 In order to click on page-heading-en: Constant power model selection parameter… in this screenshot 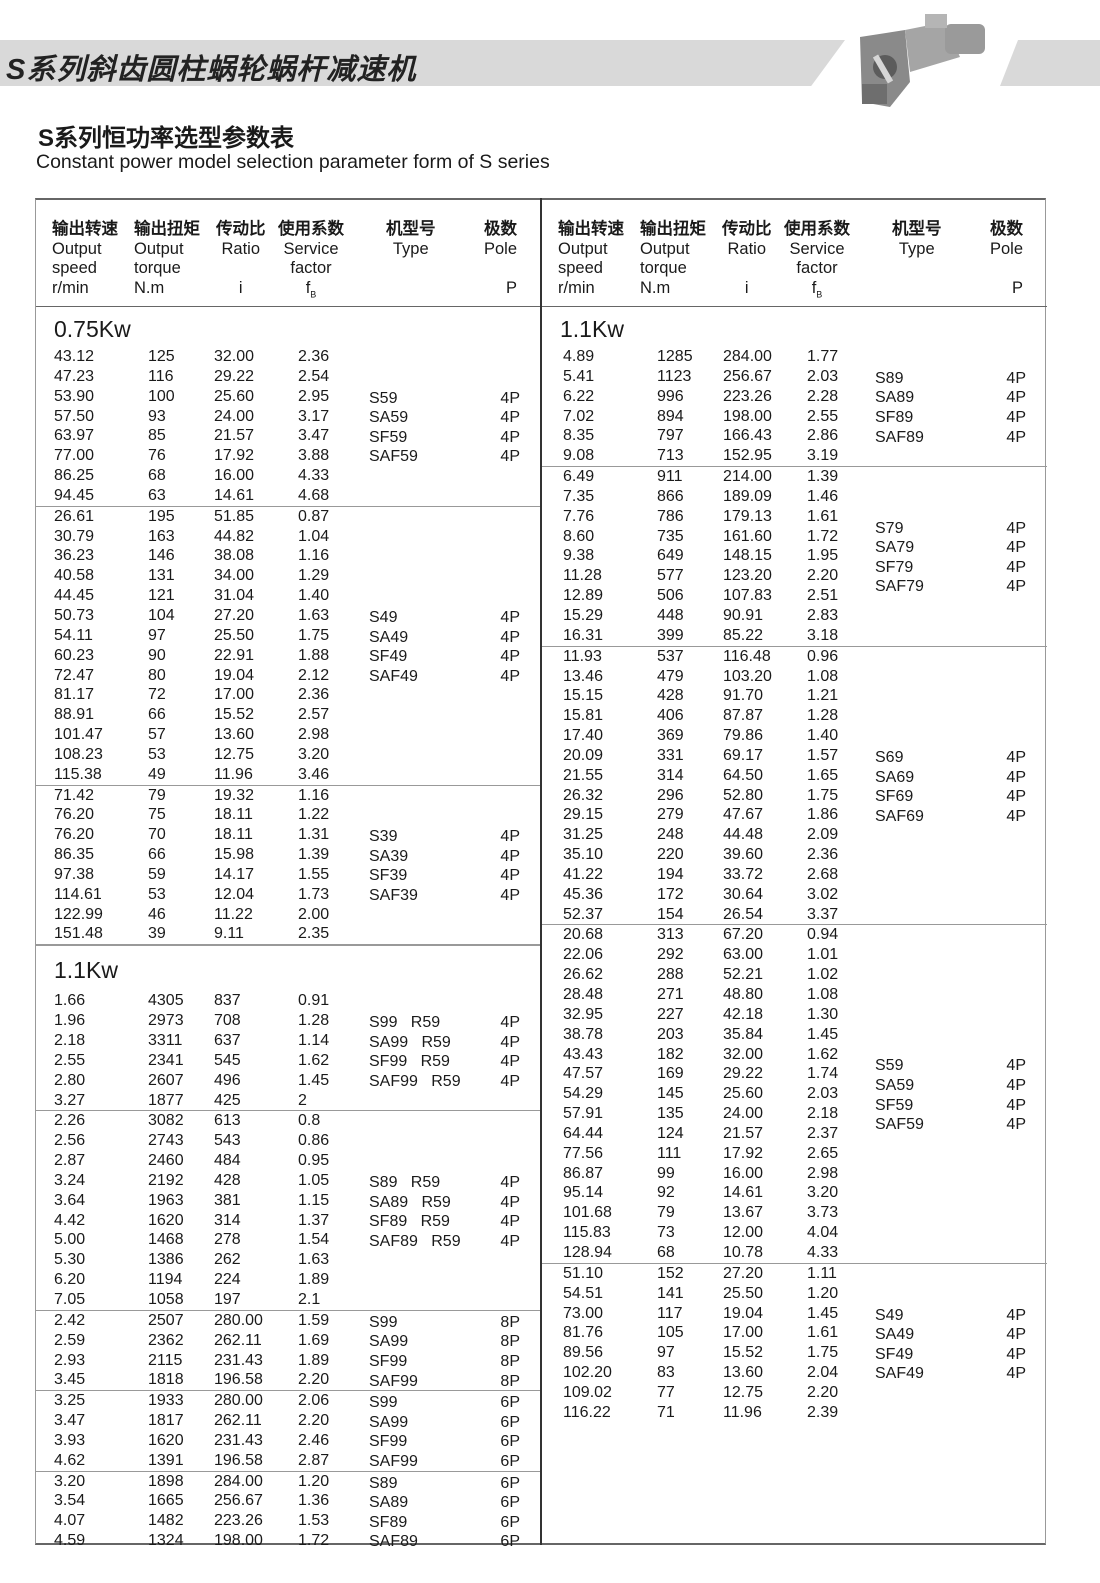, I will do `click(293, 162)`.